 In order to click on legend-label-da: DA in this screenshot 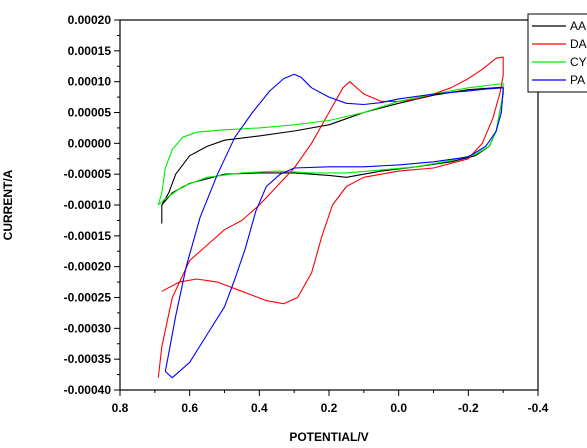, I will do `click(578, 44)`.